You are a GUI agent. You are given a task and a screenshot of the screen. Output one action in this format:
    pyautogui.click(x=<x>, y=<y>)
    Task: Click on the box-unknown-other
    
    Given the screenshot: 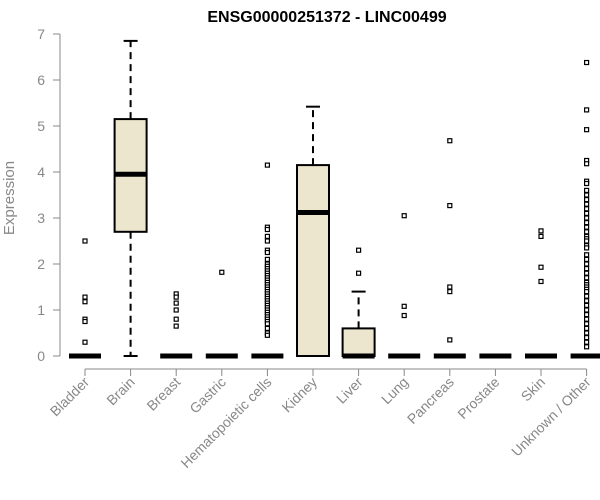 What is the action you would take?
    pyautogui.click(x=585, y=209)
    